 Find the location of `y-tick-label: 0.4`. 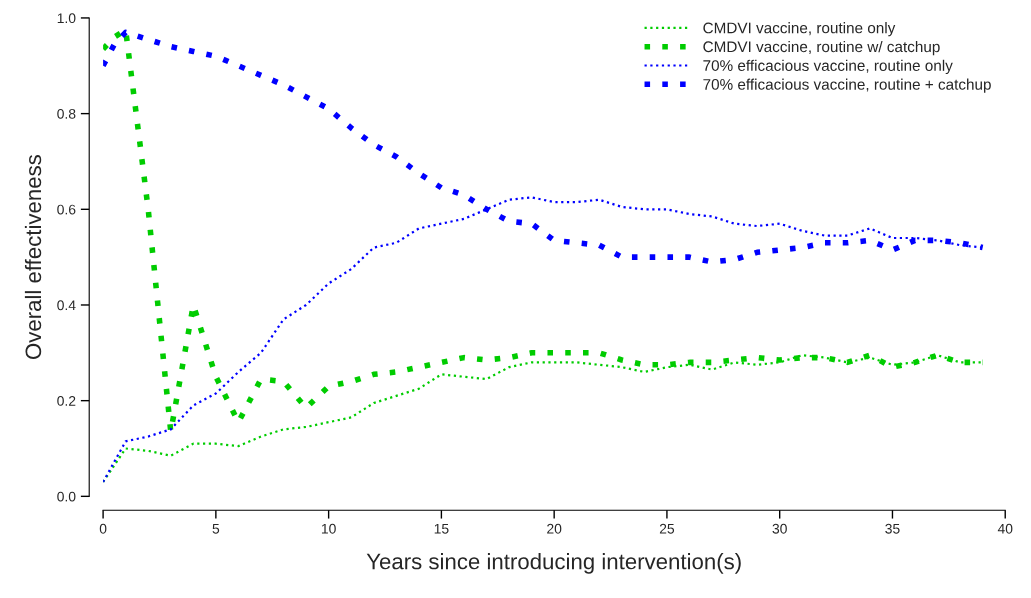

y-tick-label: 0.4 is located at coordinates (66, 305).